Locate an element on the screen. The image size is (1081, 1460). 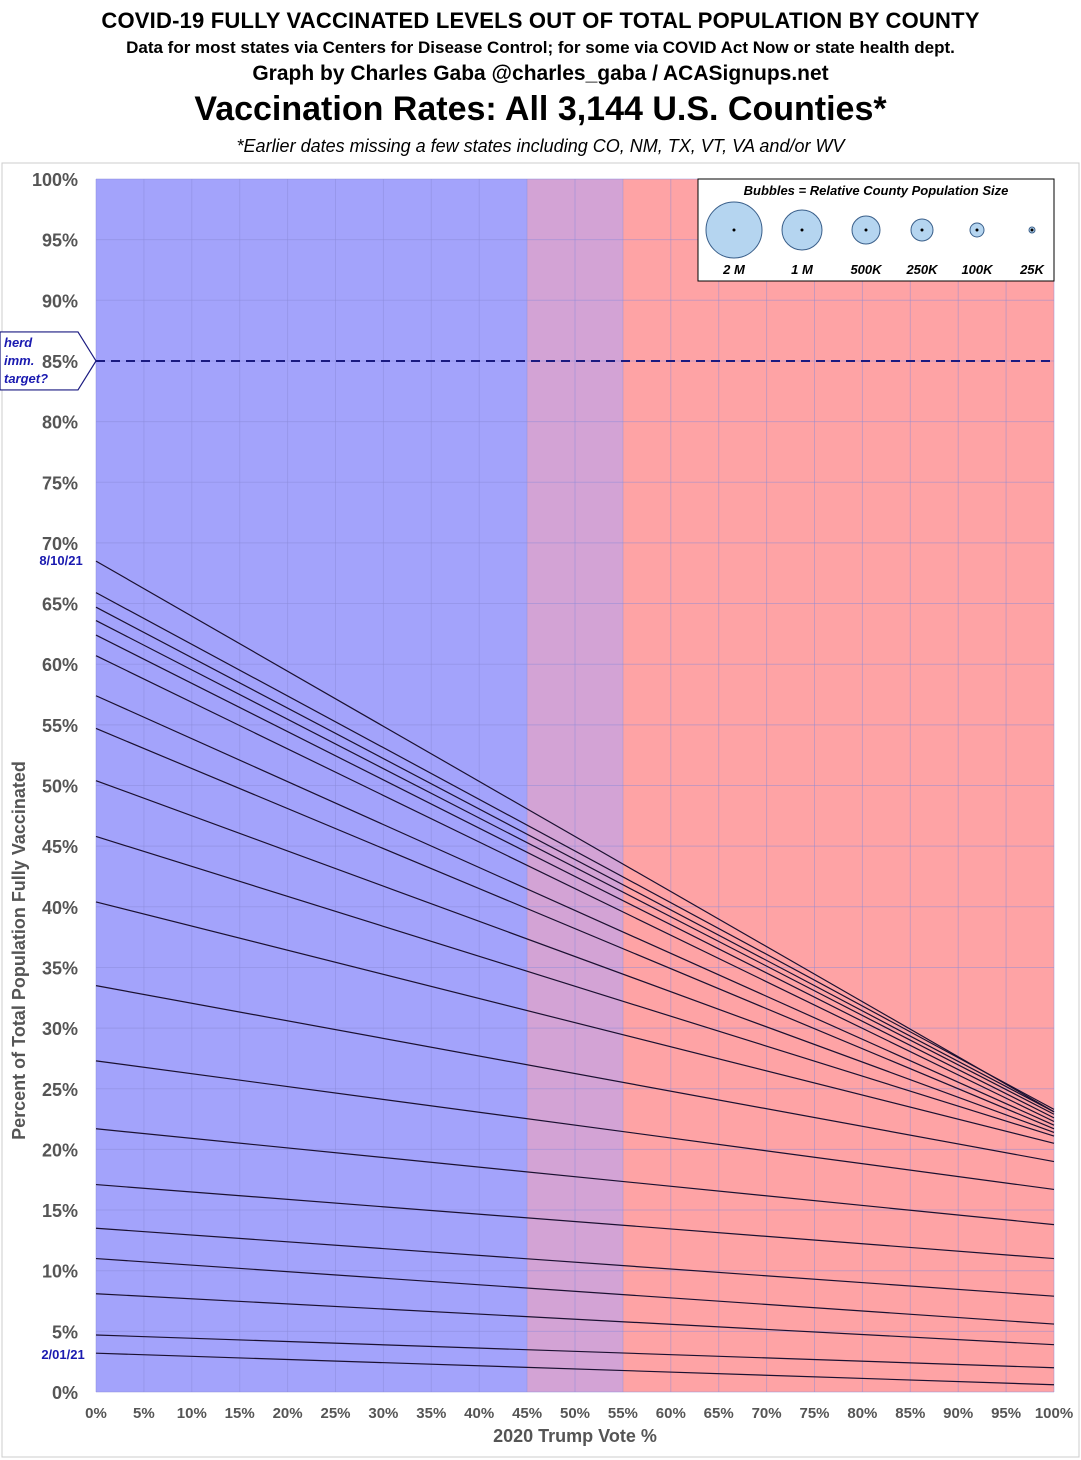
y-tick-label: 0% is located at coordinates (65, 1393).